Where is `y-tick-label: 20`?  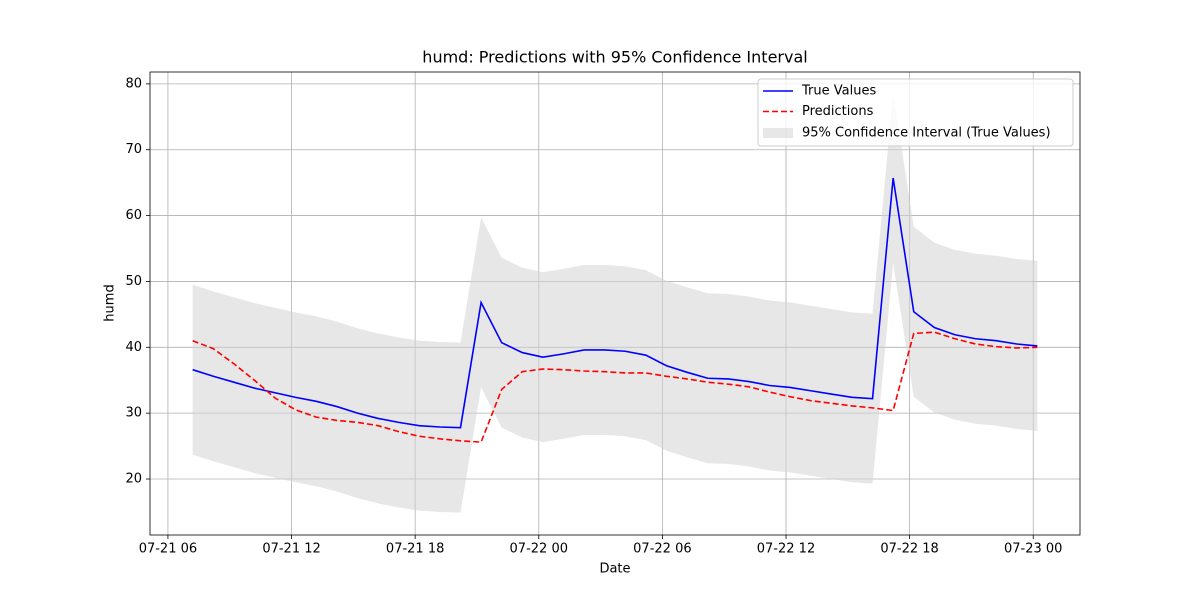
y-tick-label: 20 is located at coordinates (133, 479).